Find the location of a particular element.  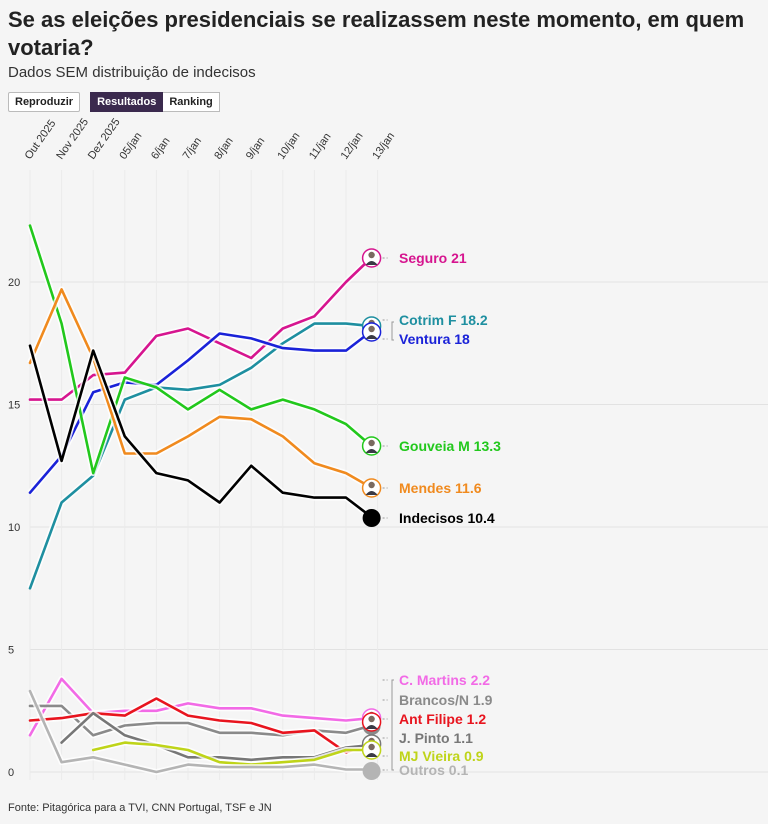

indecisos-end-label: Indecisos 10.4 is located at coordinates (447, 518).